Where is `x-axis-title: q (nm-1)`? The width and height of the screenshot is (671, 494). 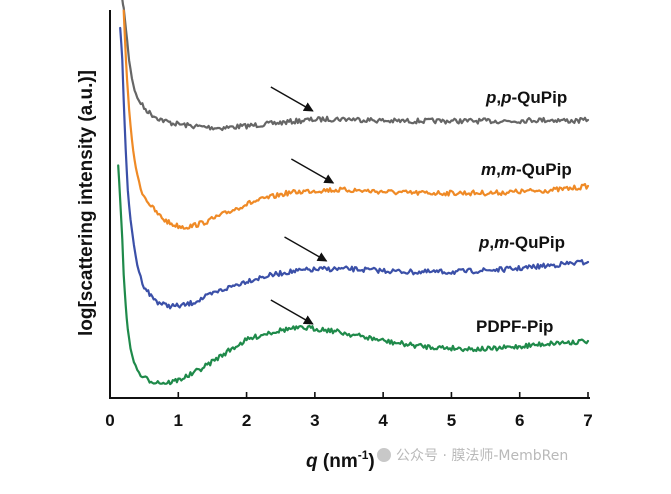
x-axis-title: q (nm-1) is located at coordinates (340, 460).